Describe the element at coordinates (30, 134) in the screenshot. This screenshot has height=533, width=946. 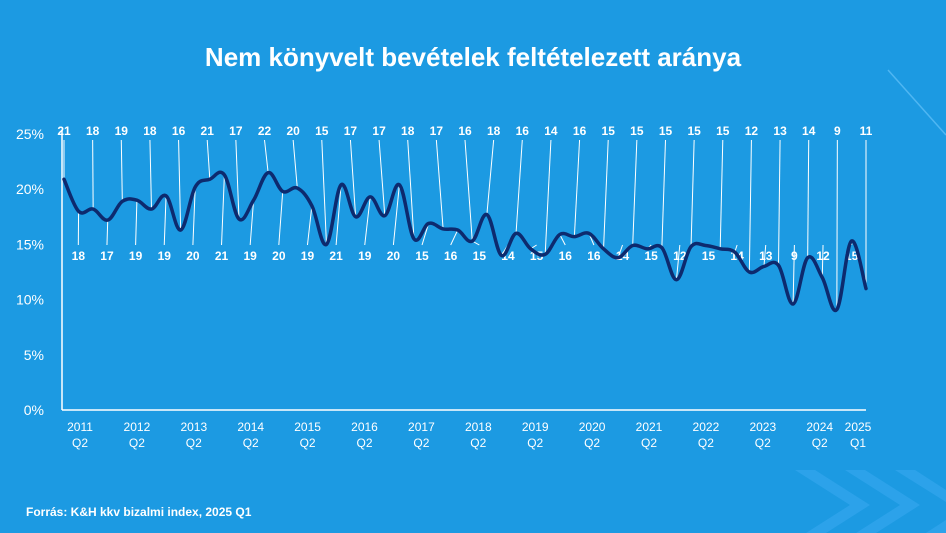
I see `y-tick-label: 25%` at that location.